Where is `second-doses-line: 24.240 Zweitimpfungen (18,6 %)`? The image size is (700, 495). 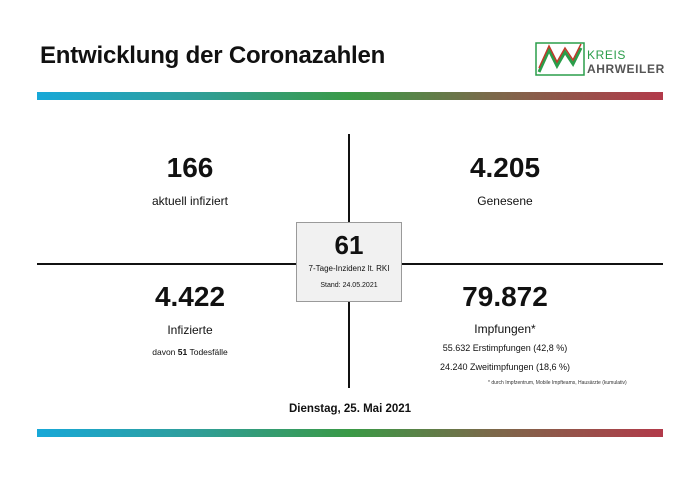 second-doses-line: 24.240 Zweitimpfungen (18,6 %) is located at coordinates (505, 367).